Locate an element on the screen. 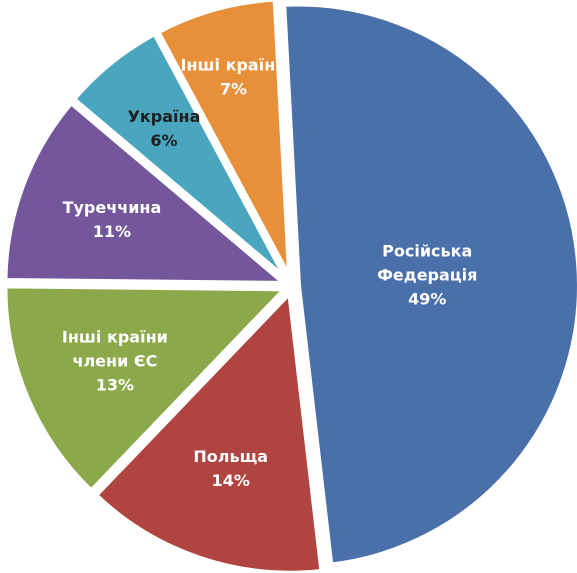  pie-category-label: Польща is located at coordinates (230, 456).